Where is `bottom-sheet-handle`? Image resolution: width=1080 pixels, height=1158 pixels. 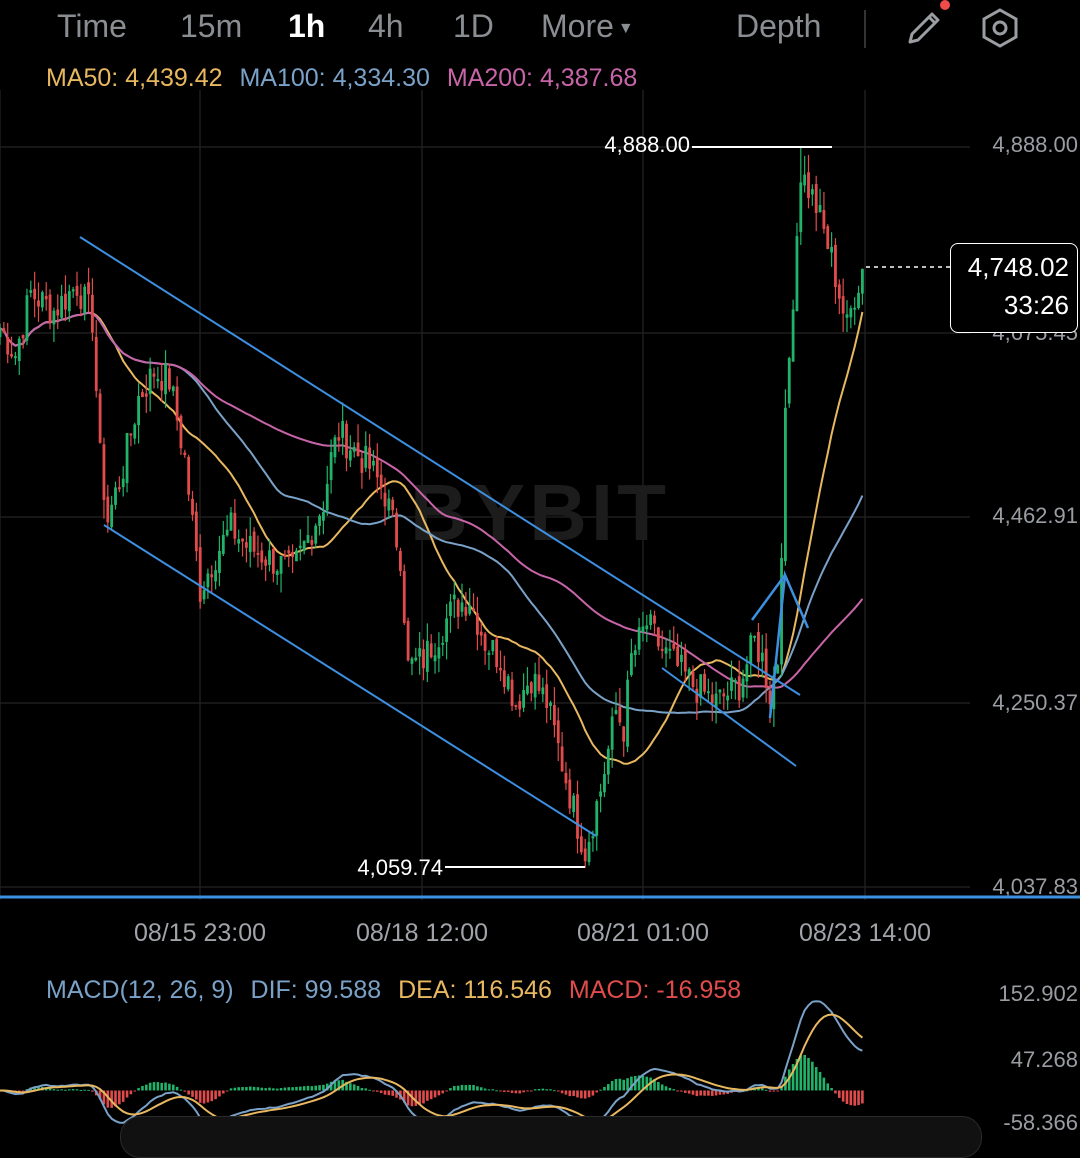 bottom-sheet-handle is located at coordinates (551, 1137).